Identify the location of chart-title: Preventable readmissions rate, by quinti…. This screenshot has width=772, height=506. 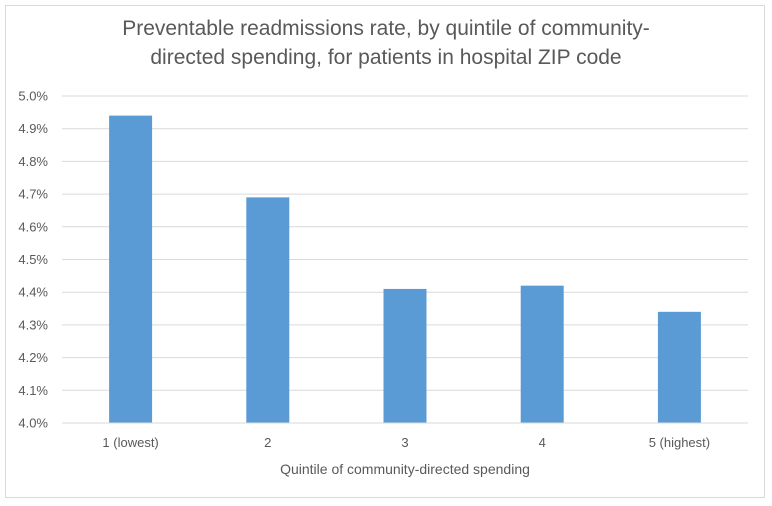
(386, 43).